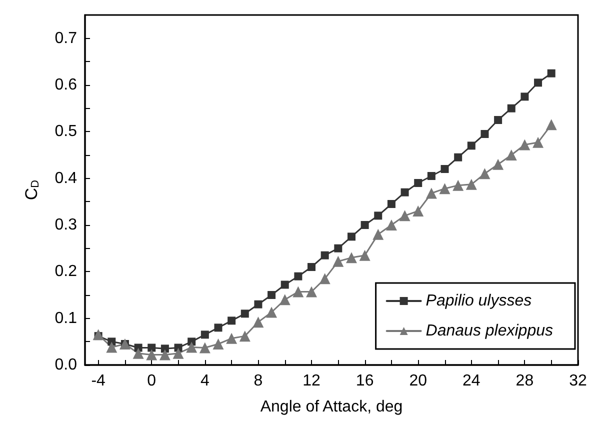 Image resolution: width=609 pixels, height=435 pixels. Describe the element at coordinates (98, 381) in the screenshot. I see `x-tick-label: -4` at that location.